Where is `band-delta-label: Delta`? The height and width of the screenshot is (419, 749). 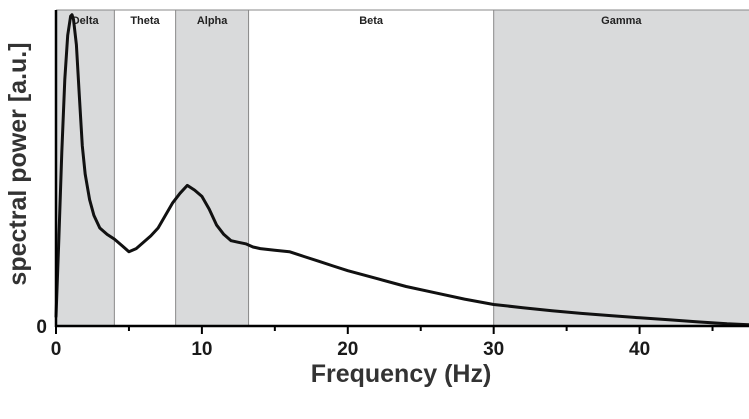
band-delta-label: Delta is located at coordinates (86, 21).